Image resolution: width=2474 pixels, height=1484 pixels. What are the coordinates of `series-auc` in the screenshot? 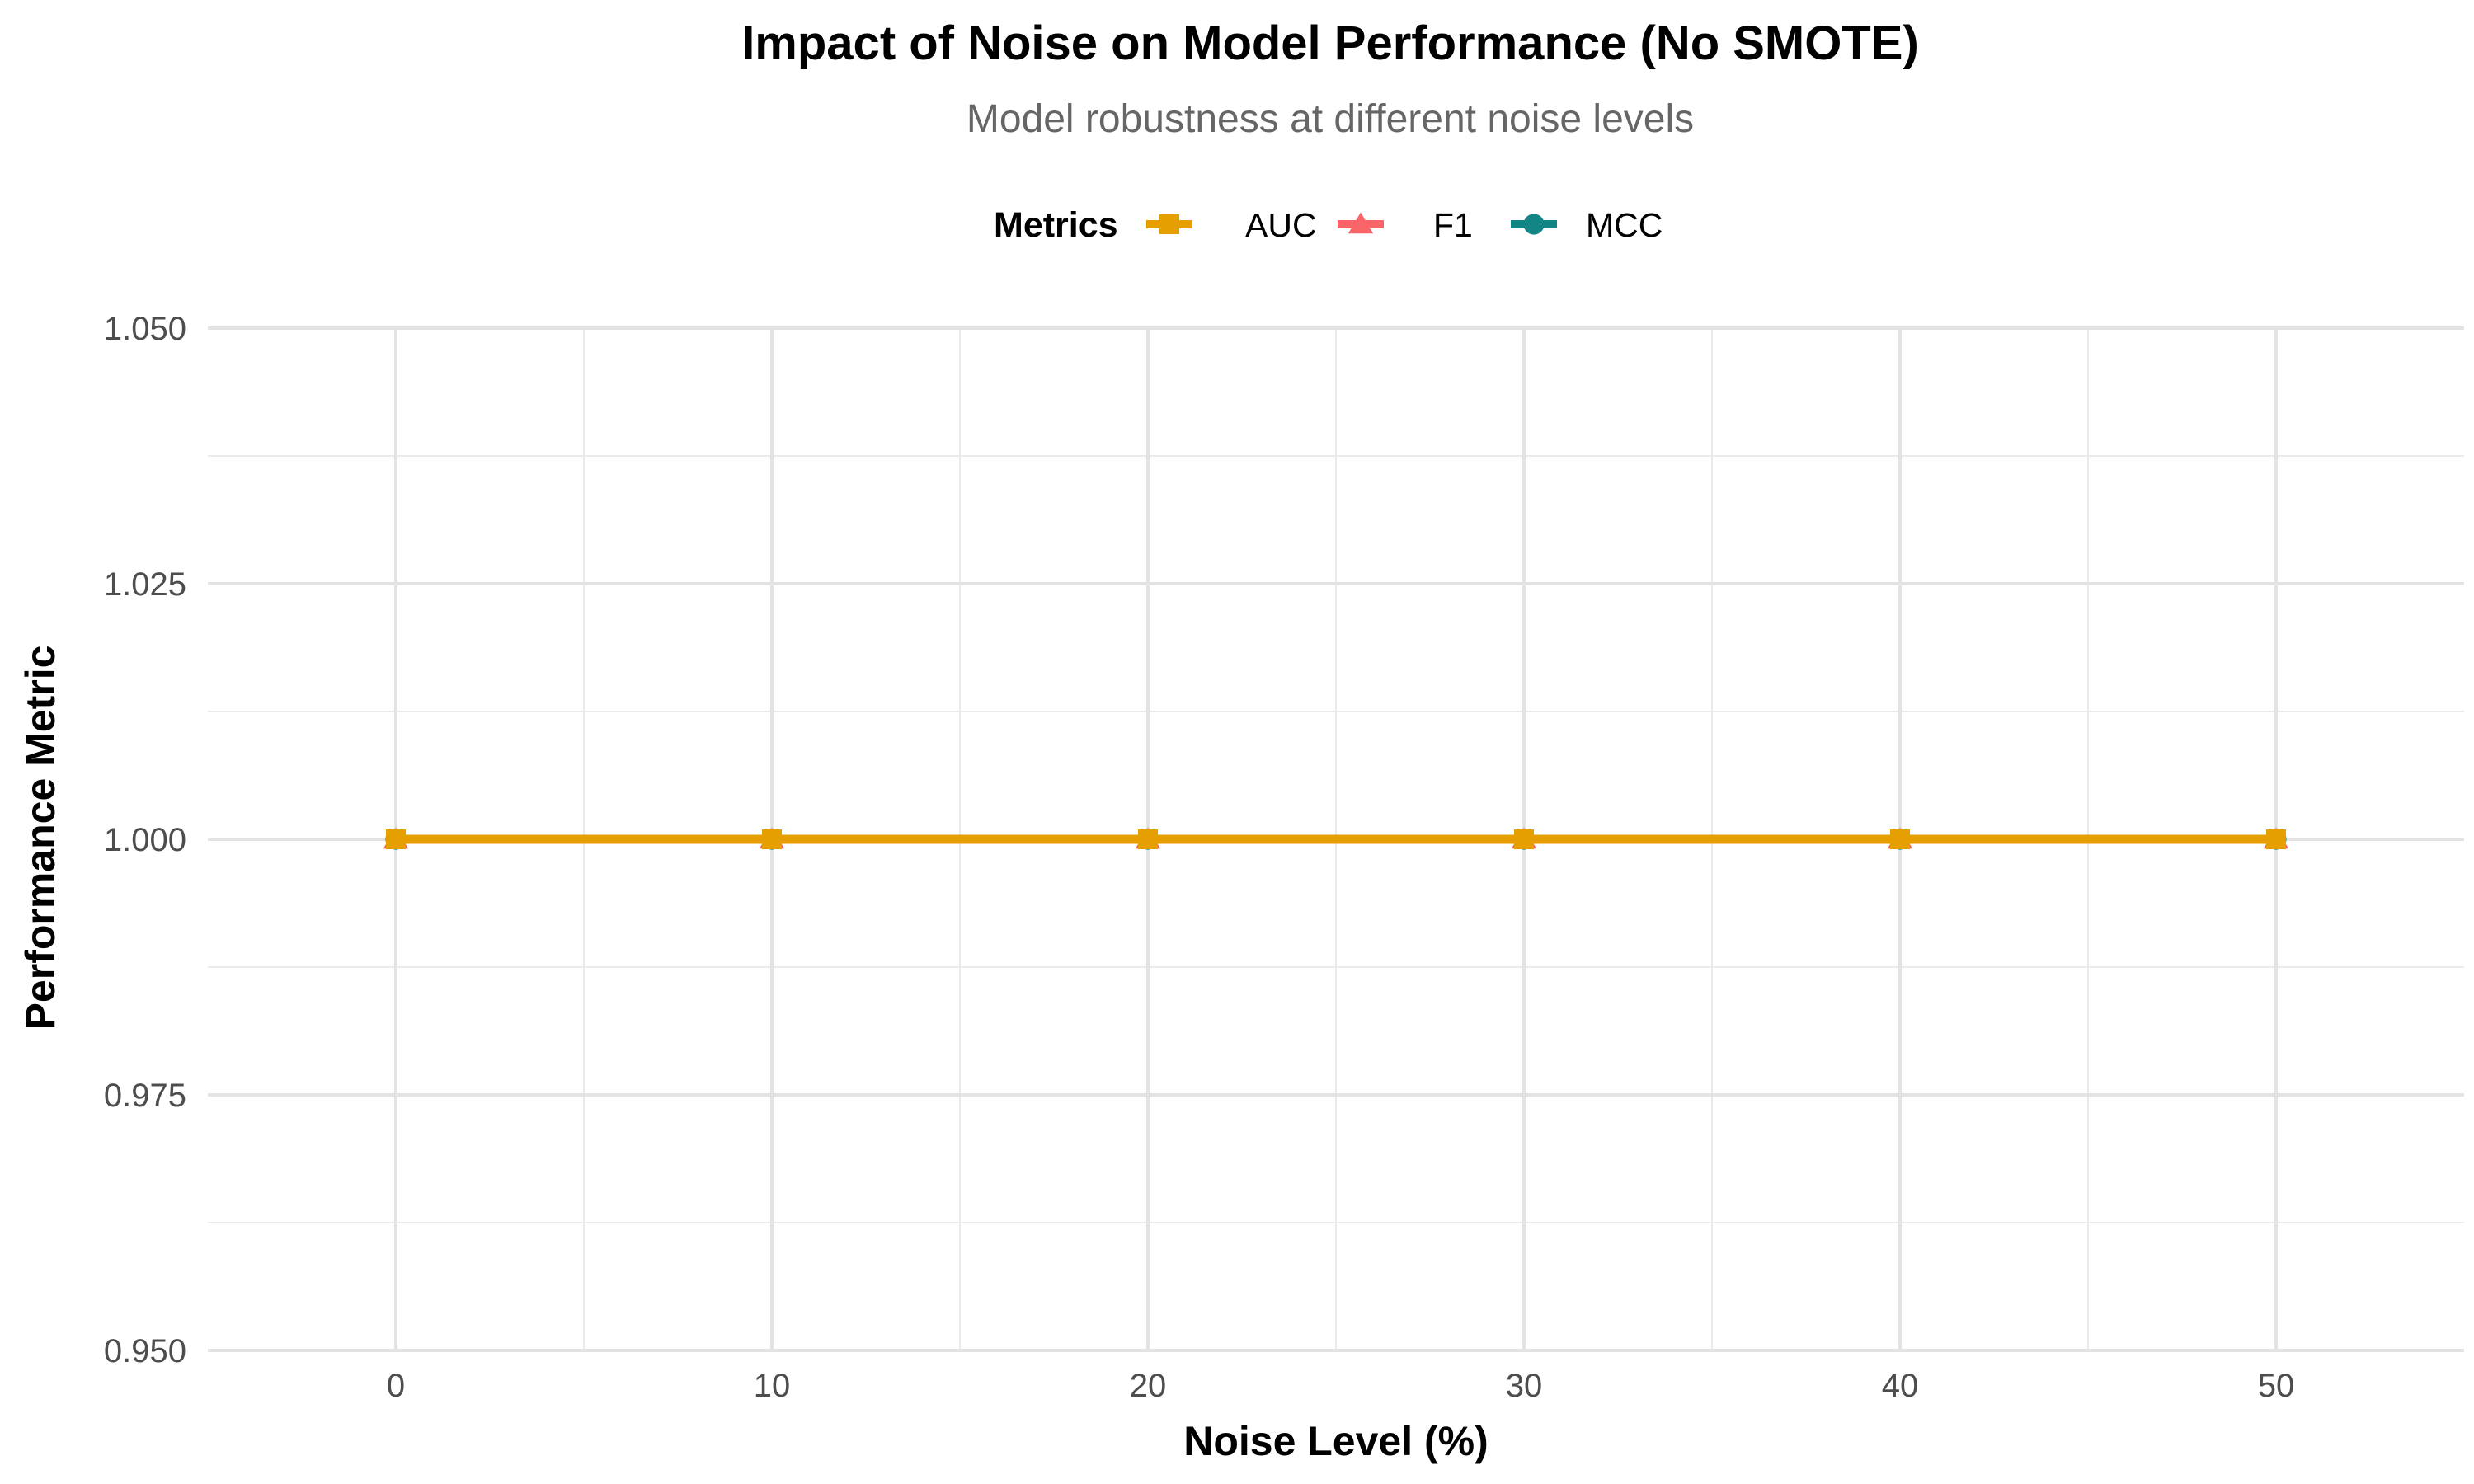 It's located at (1336, 839).